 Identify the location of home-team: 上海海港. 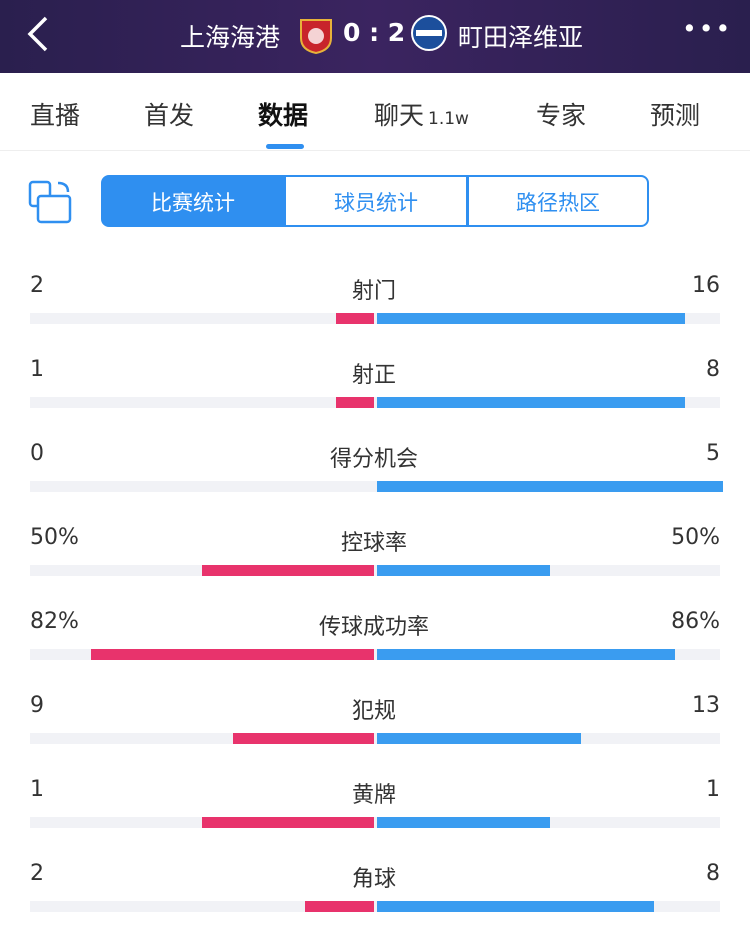
(230, 37).